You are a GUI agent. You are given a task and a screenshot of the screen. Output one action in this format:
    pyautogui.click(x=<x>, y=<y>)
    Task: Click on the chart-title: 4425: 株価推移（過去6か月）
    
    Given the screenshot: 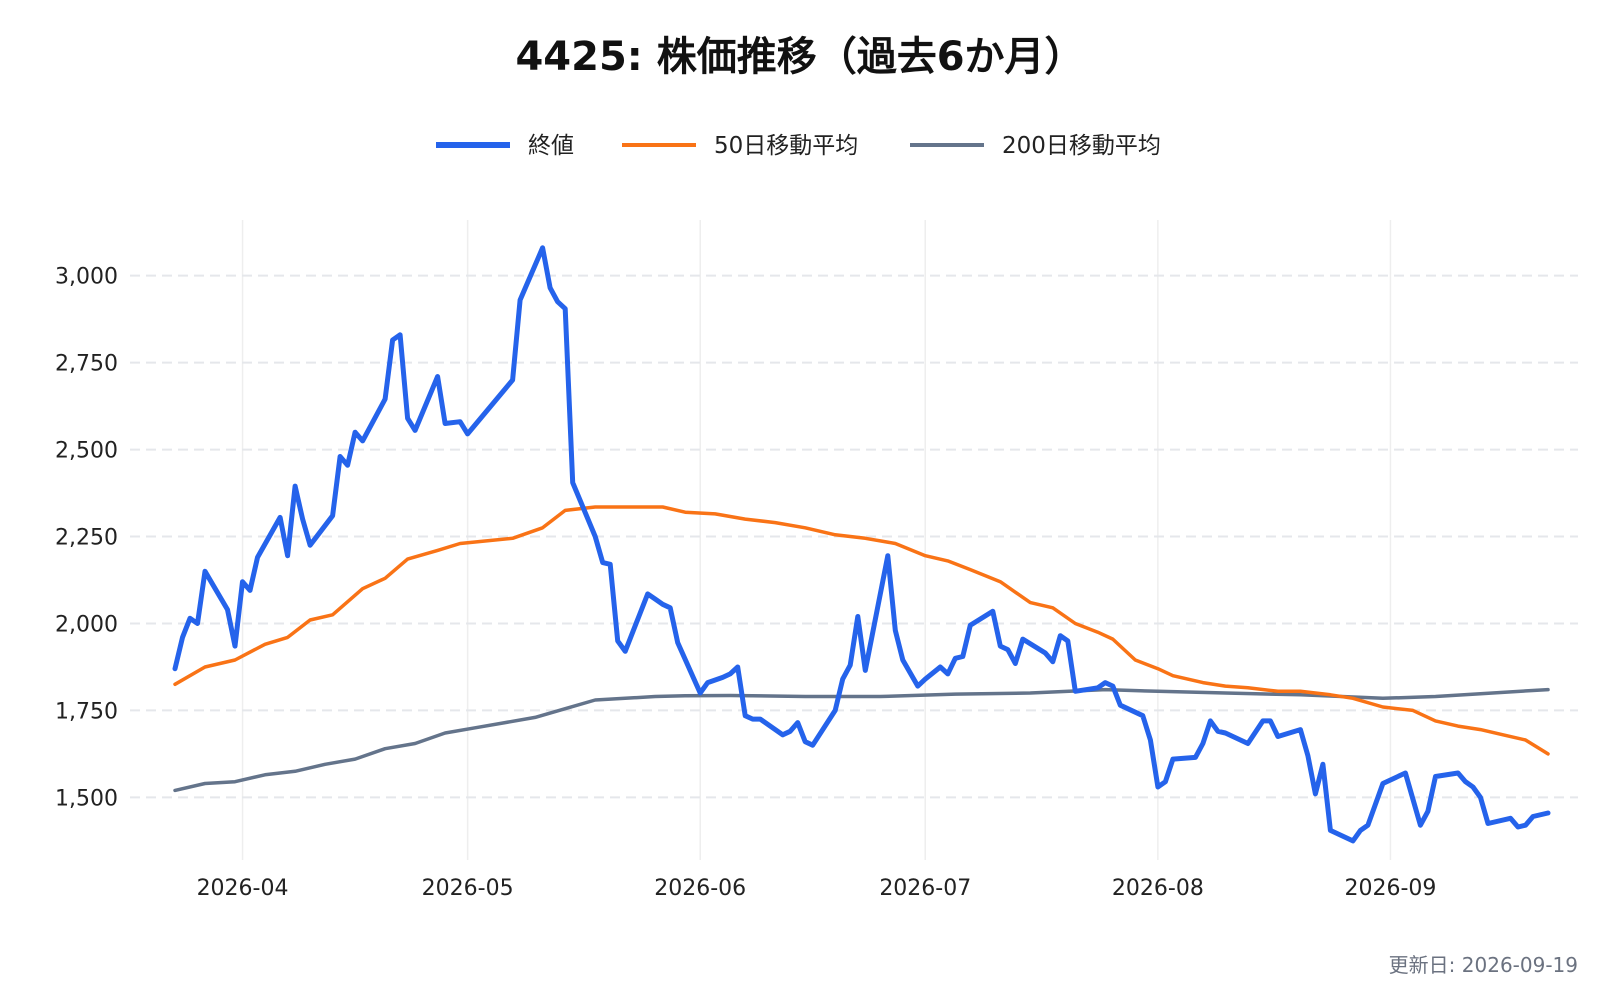 What is the action you would take?
    pyautogui.click(x=799, y=57)
    